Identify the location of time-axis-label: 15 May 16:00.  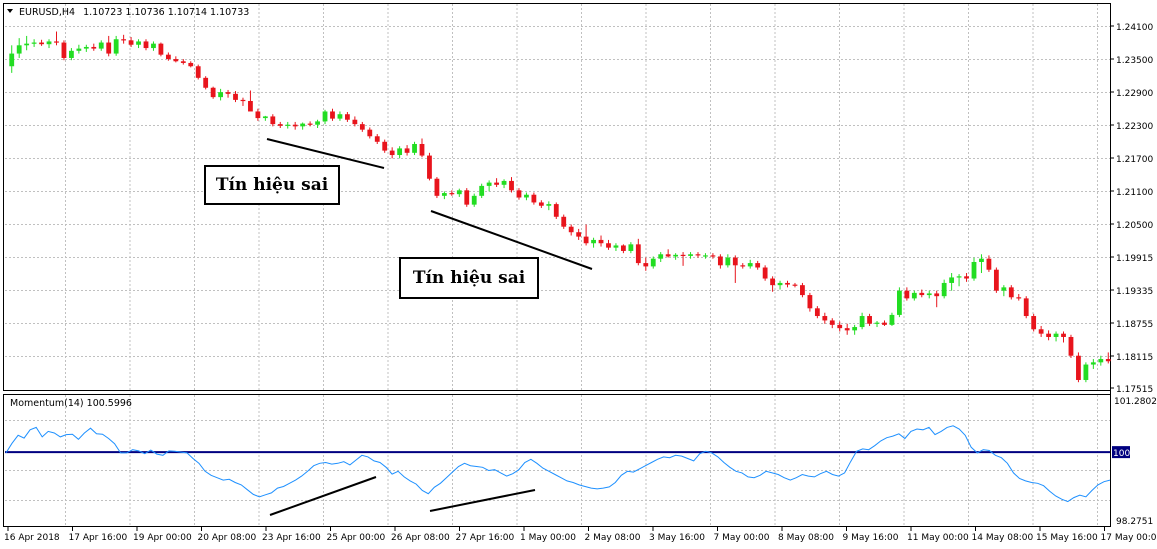
(1067, 538).